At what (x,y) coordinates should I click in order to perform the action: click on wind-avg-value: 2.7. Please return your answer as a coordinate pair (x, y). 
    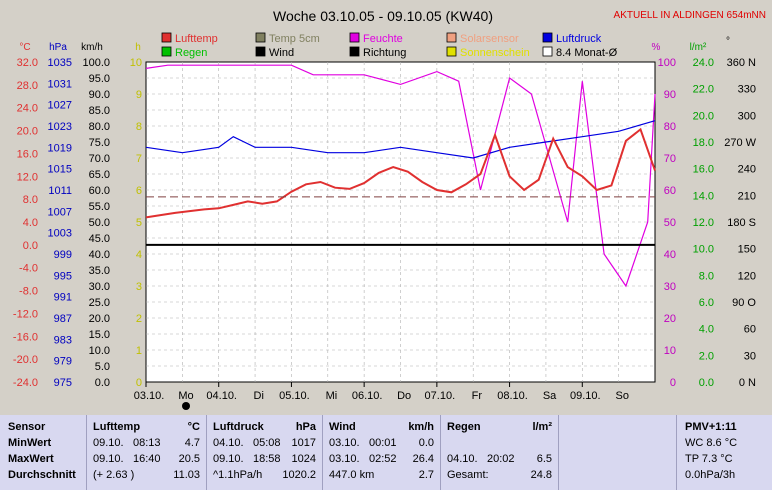
    Looking at the image, I should click on (426, 475).